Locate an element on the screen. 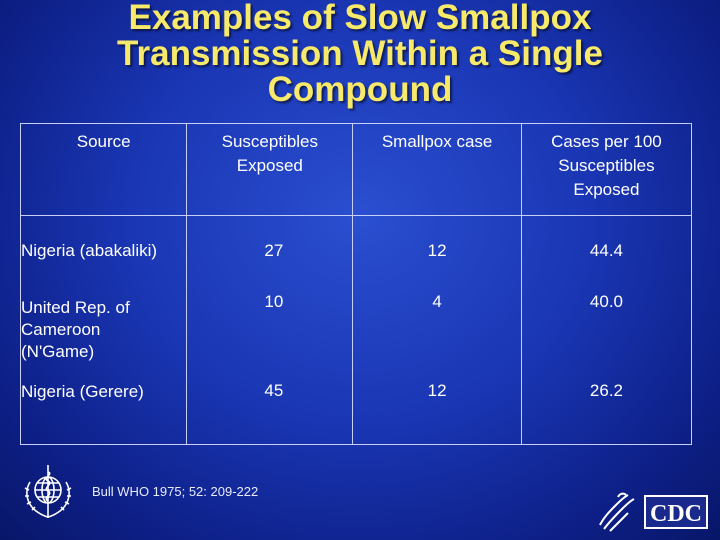  row-rate: 26.2 is located at coordinates (606, 409).